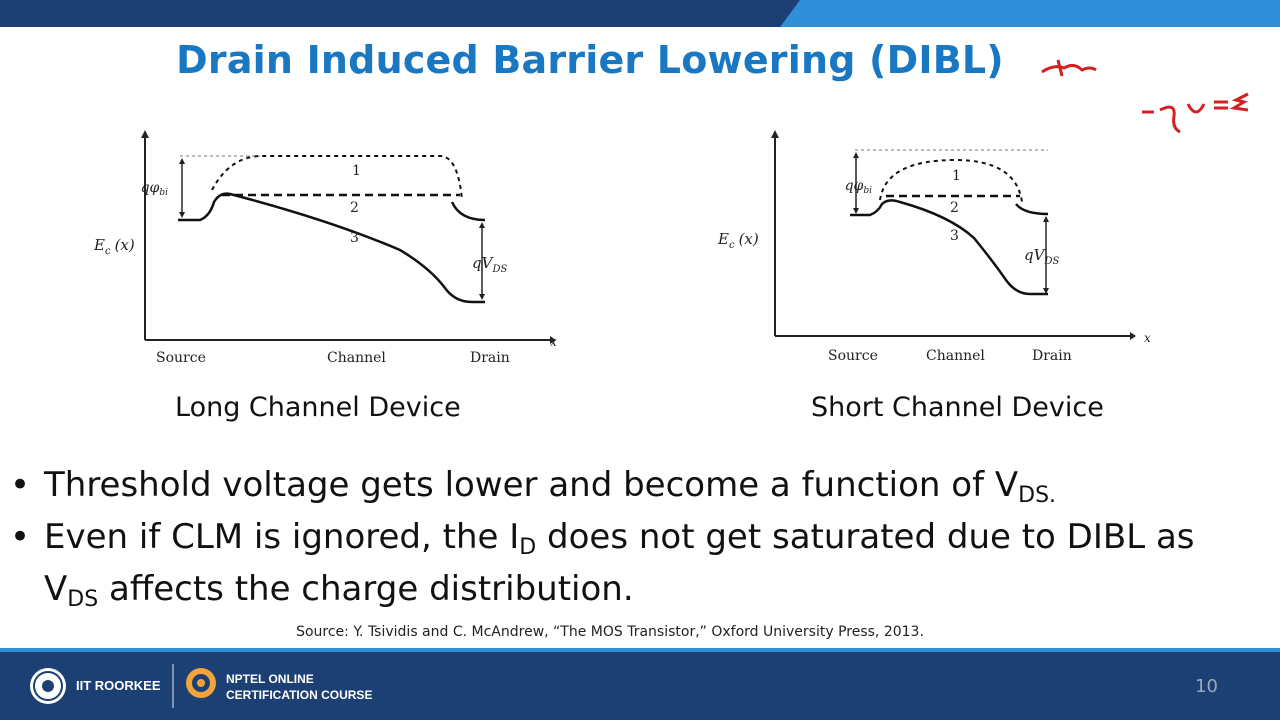 This screenshot has width=1280, height=720. What do you see at coordinates (640, 651) in the screenshot?
I see `footer-accent-strip` at bounding box center [640, 651].